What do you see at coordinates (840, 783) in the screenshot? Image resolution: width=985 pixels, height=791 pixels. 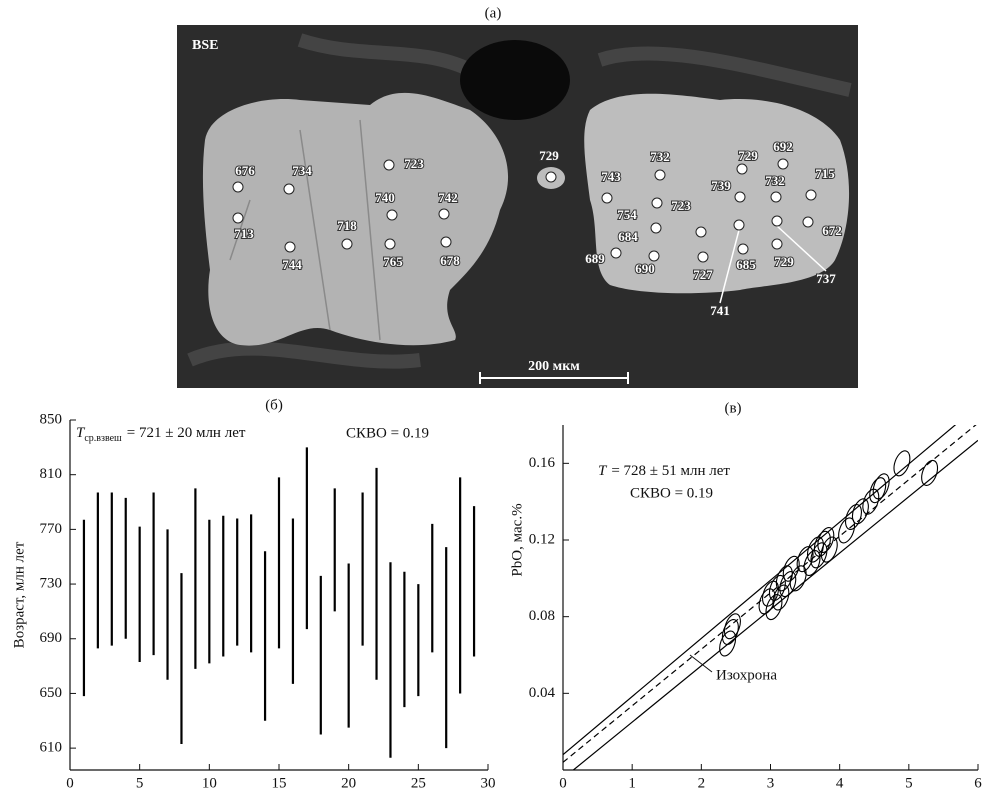 I see `x-tick-label: 4` at bounding box center [840, 783].